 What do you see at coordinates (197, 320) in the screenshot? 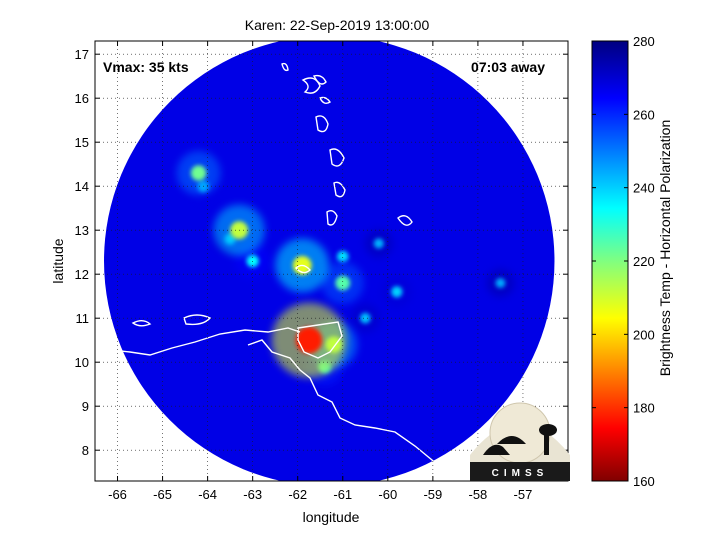
I see `margarita-outline` at bounding box center [197, 320].